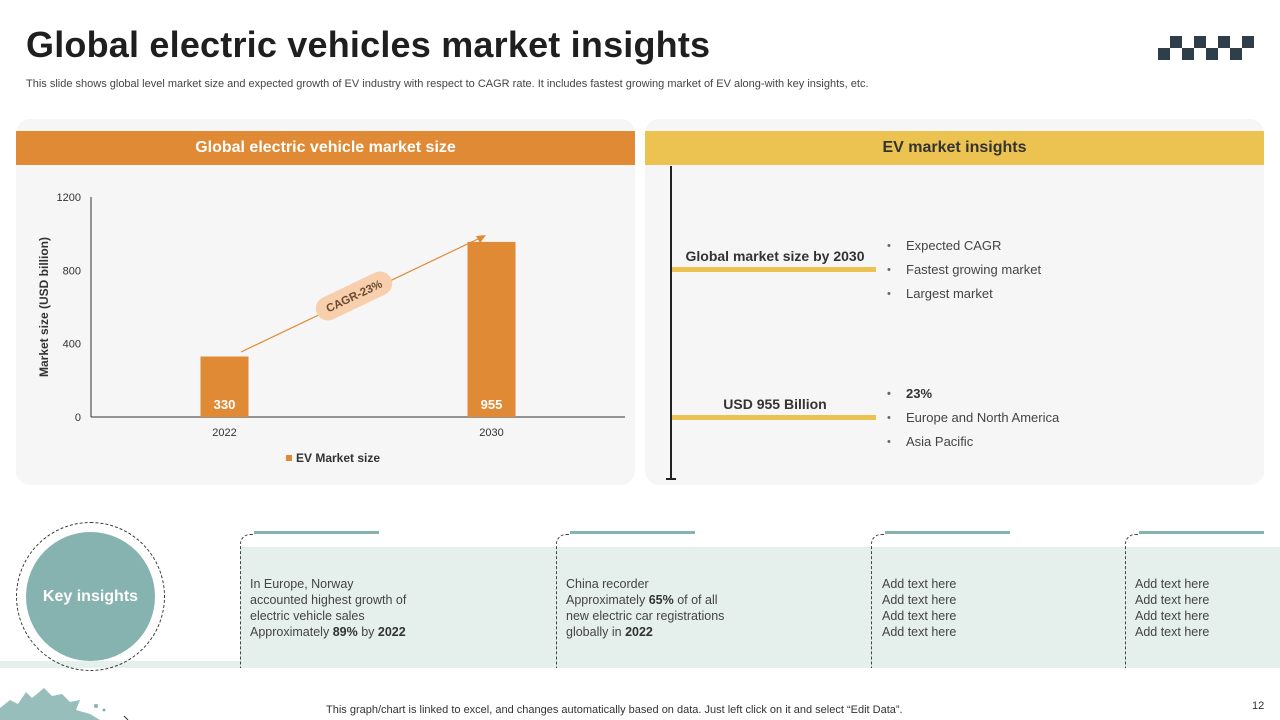 The width and height of the screenshot is (1280, 720). I want to click on insight-bullet: 23%, so click(973, 394).